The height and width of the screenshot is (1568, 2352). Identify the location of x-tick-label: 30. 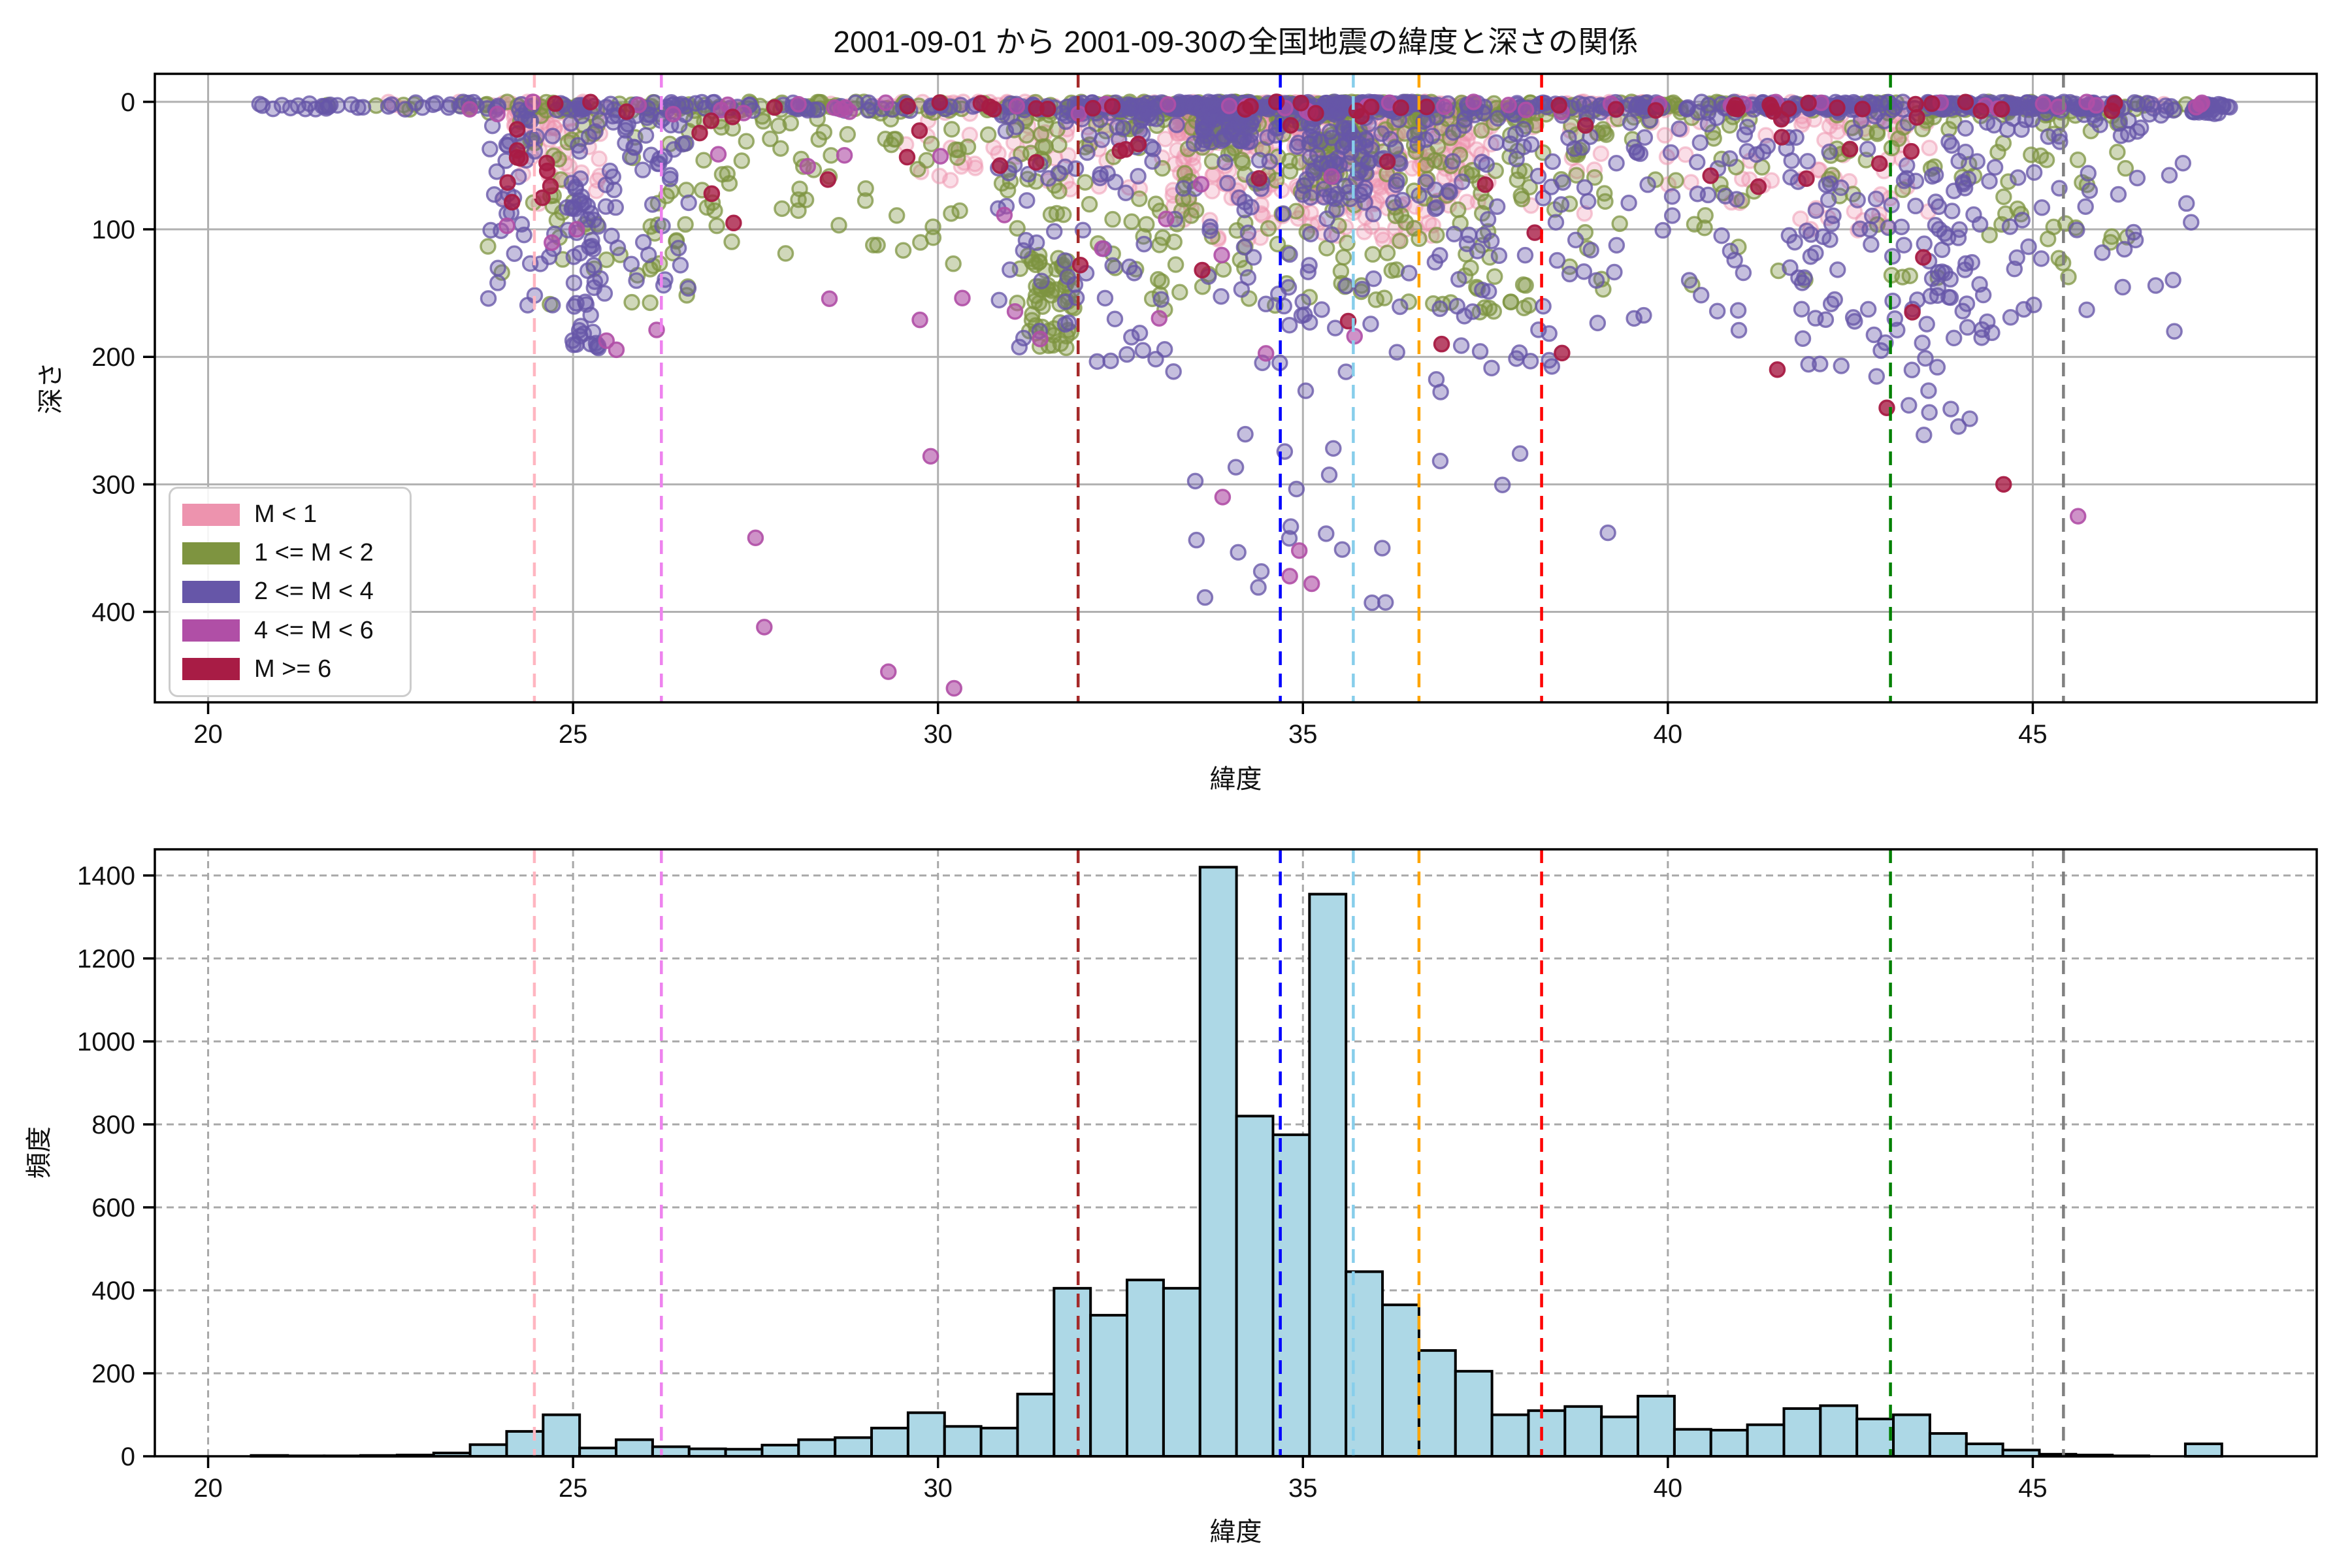
(938, 1488).